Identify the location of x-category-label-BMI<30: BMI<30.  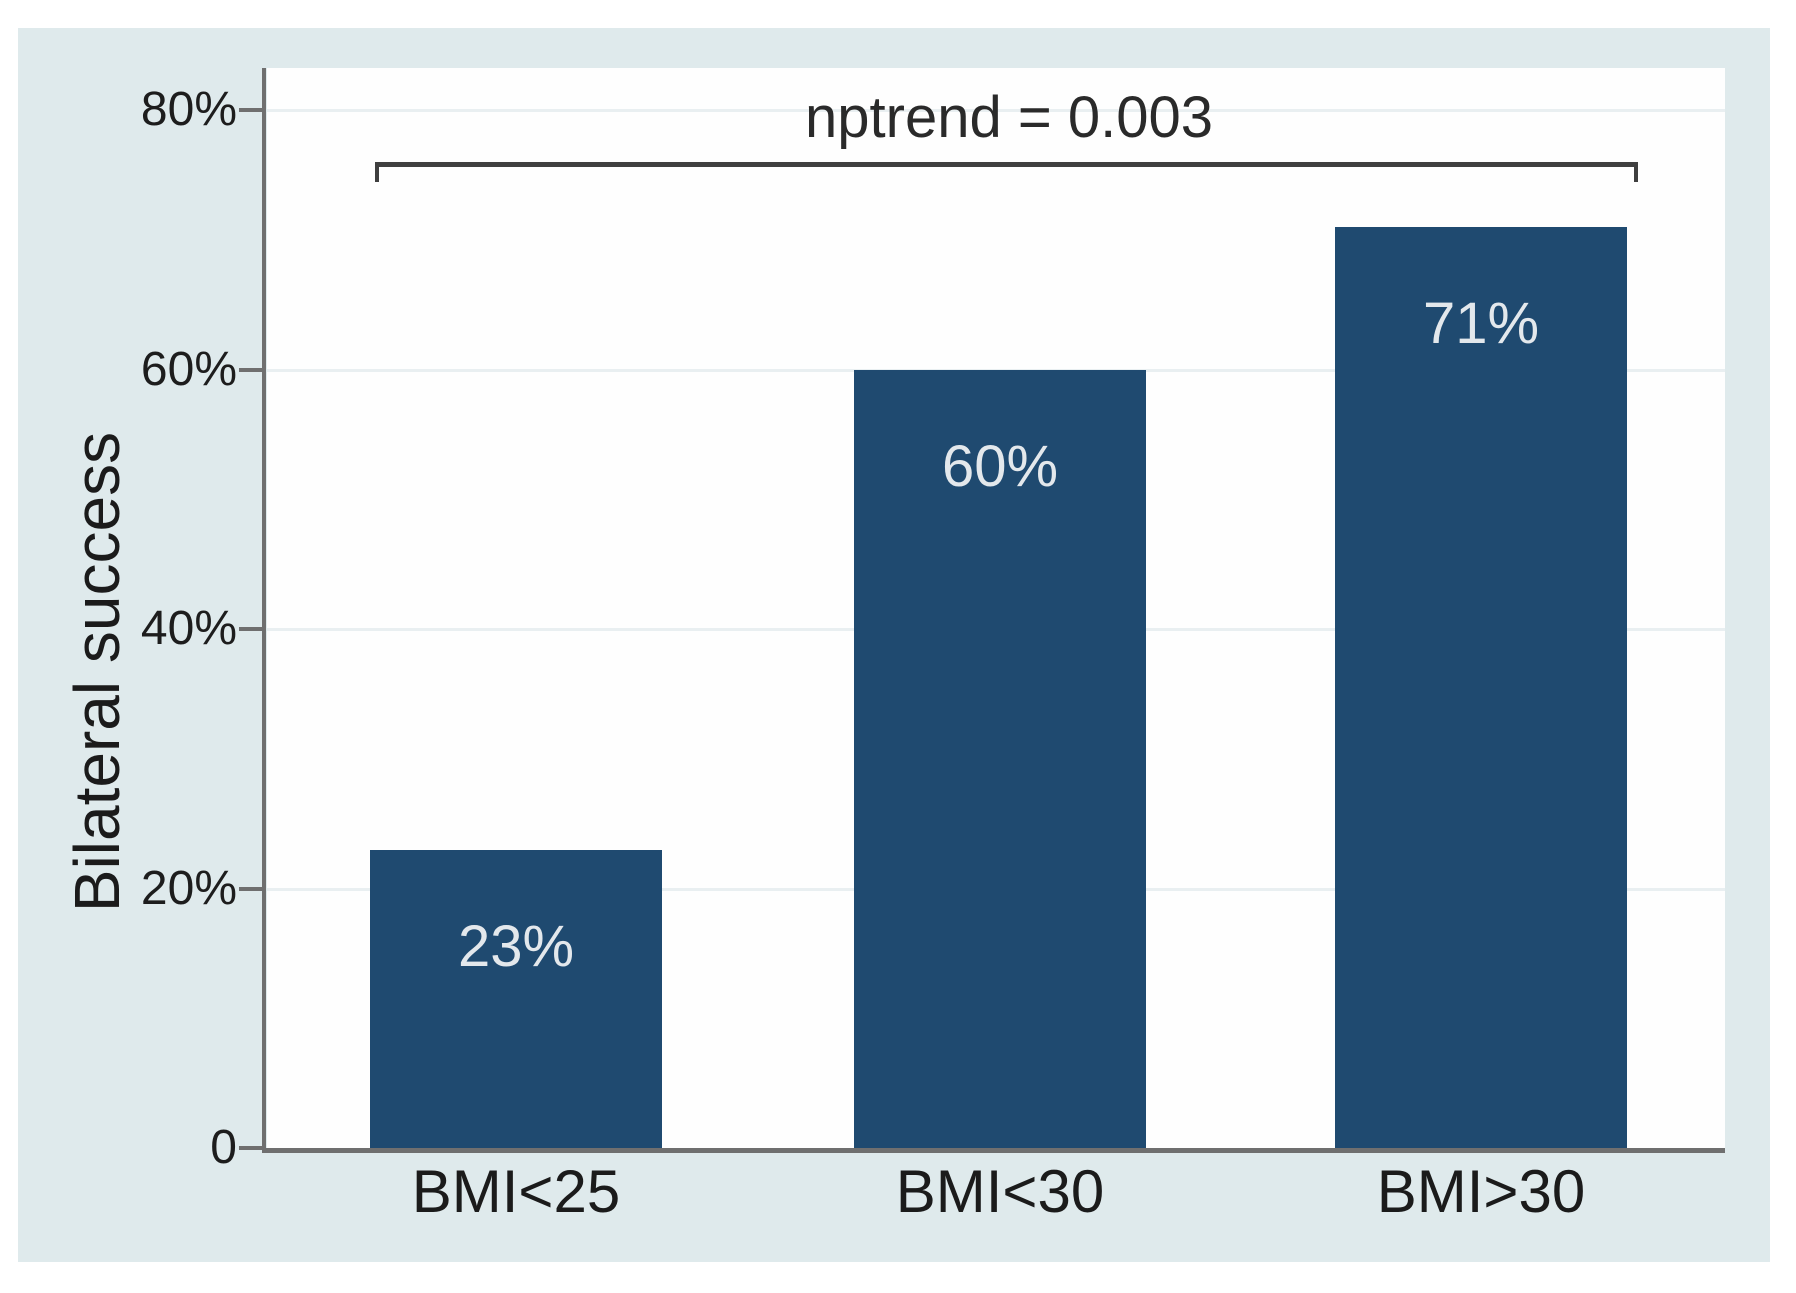
(1000, 1191).